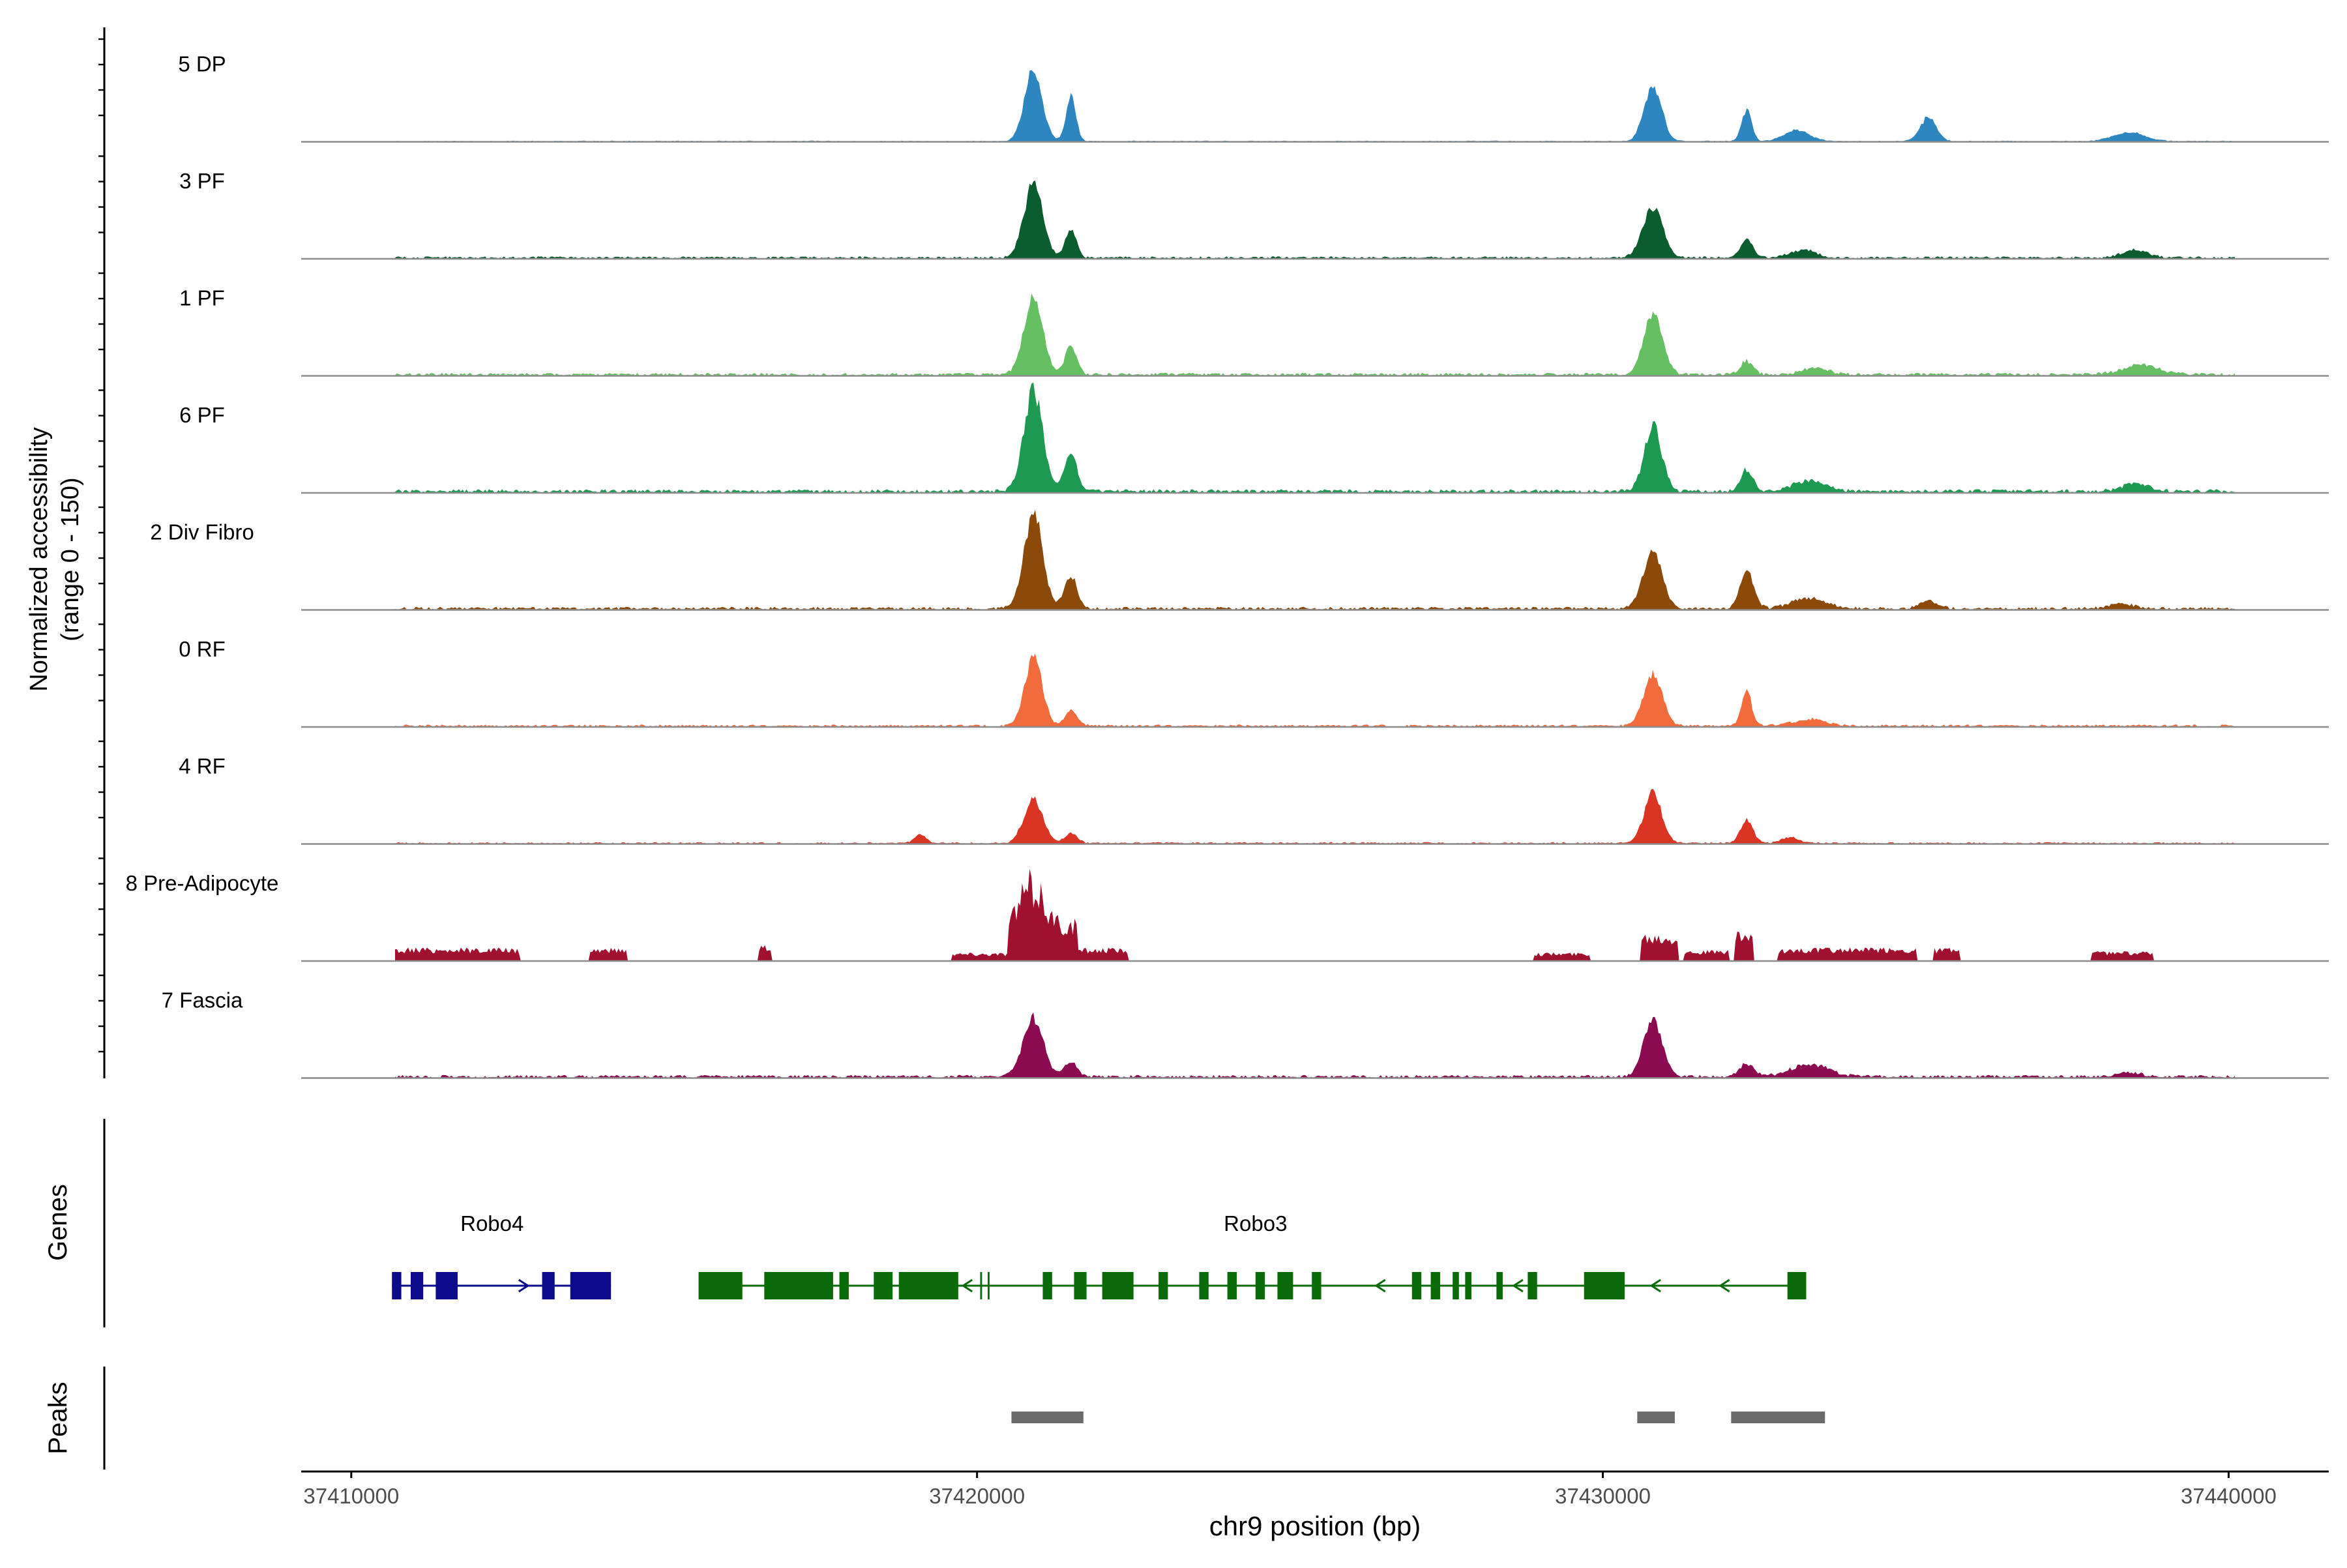 This screenshot has height=1568, width=2347. Describe the element at coordinates (202, 298) in the screenshot. I see `track-label: 1 PF` at that location.